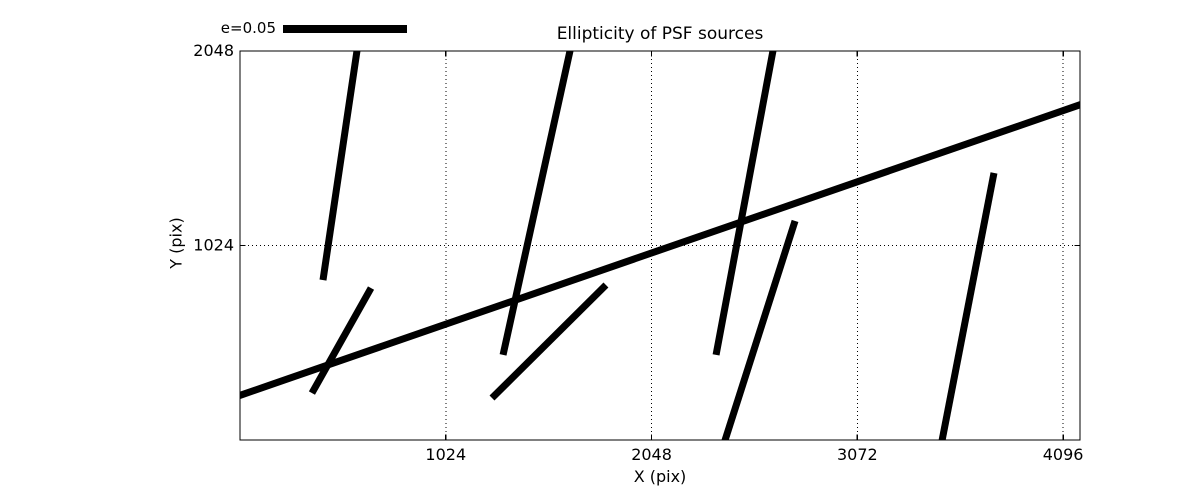  Describe the element at coordinates (213, 50) in the screenshot. I see `y-tick-label: 2048` at that location.